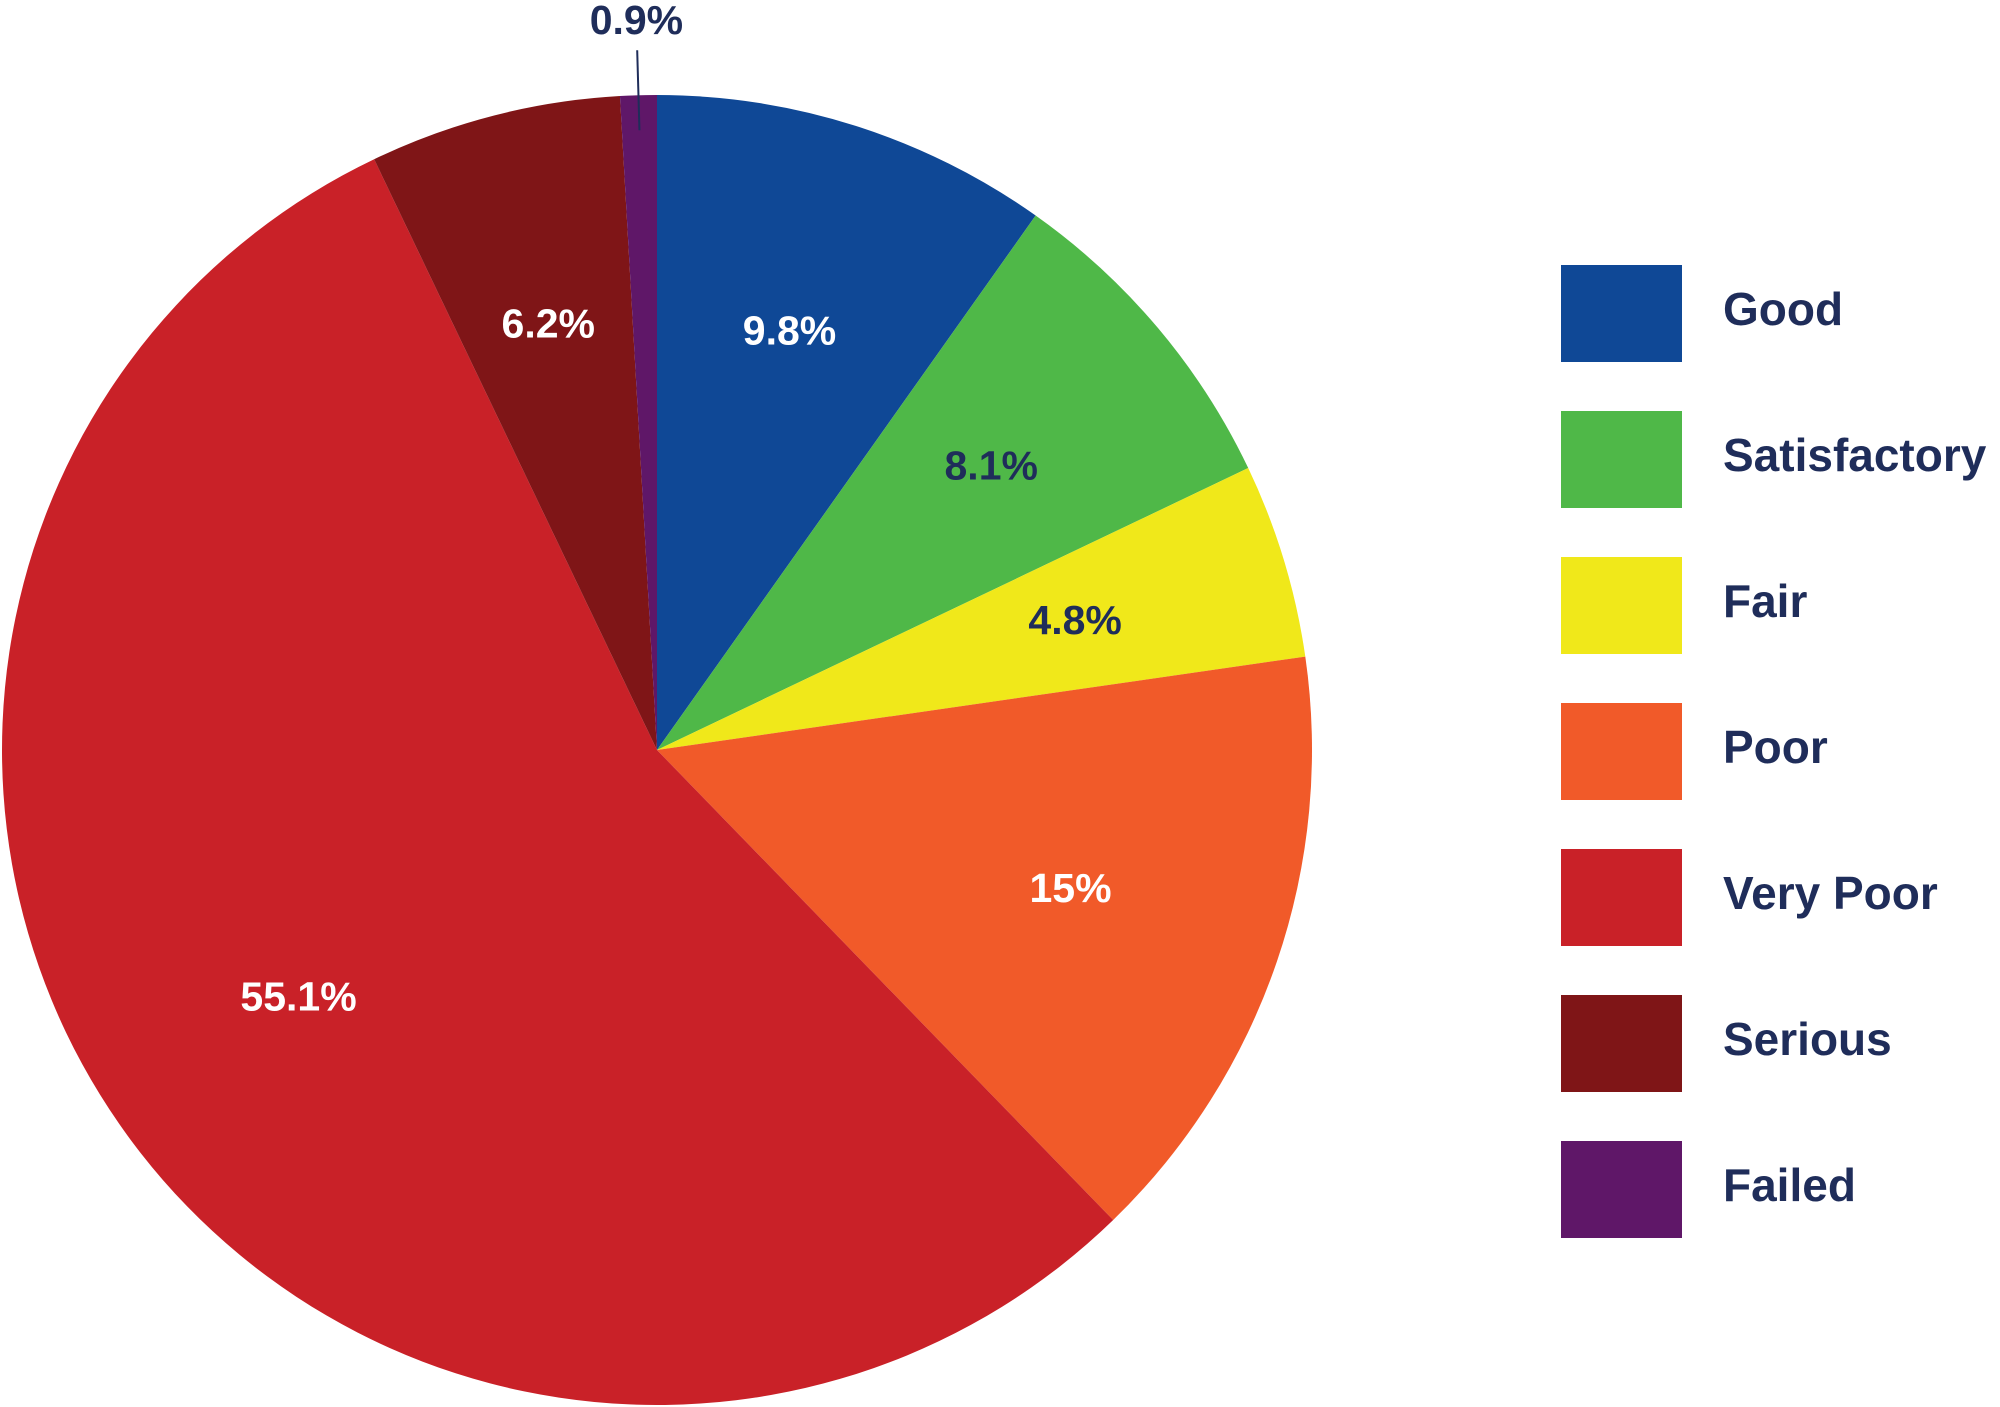 This screenshot has width=2000, height=1407. I want to click on legend-label: Poor, so click(1775, 747).